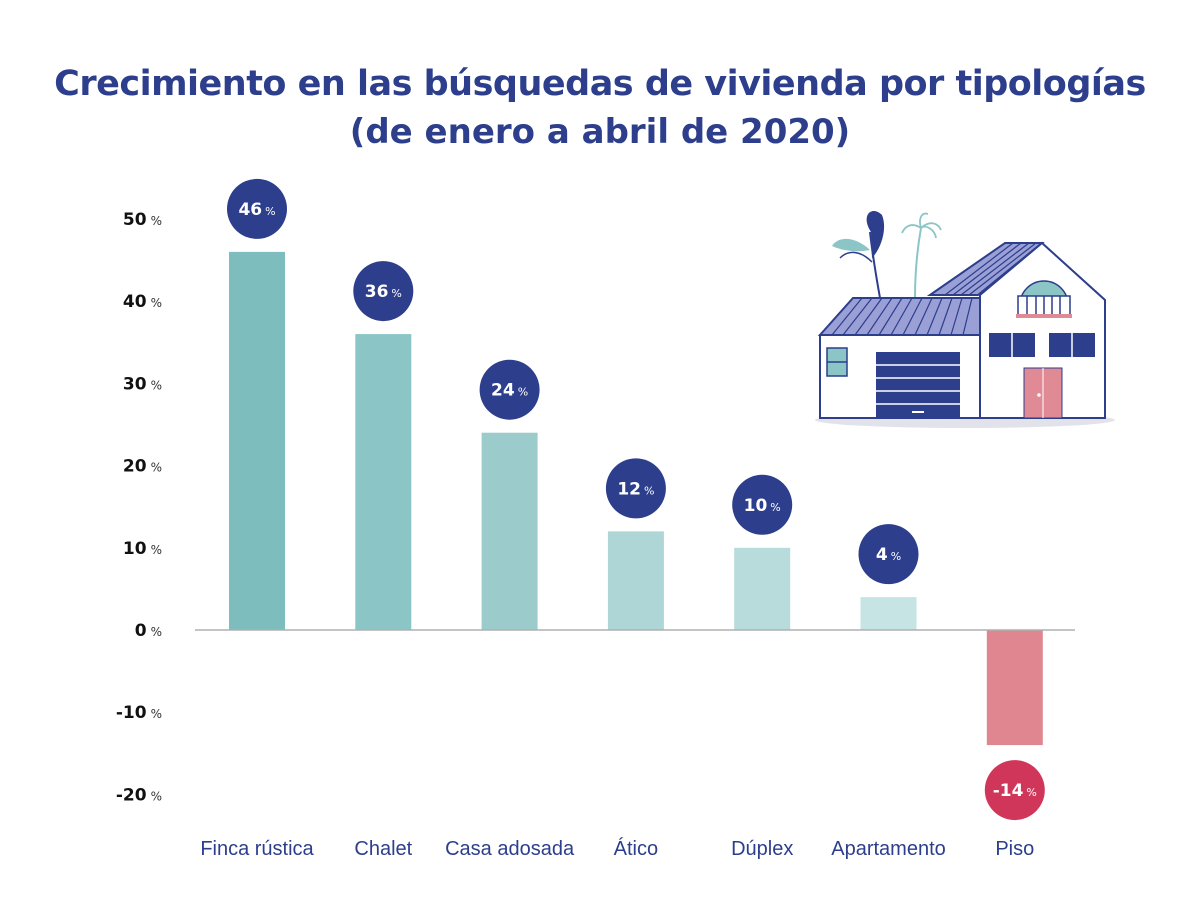 This screenshot has height=923, width=1200. Describe the element at coordinates (383, 849) in the screenshot. I see `x-tick-label: Chalet` at that location.